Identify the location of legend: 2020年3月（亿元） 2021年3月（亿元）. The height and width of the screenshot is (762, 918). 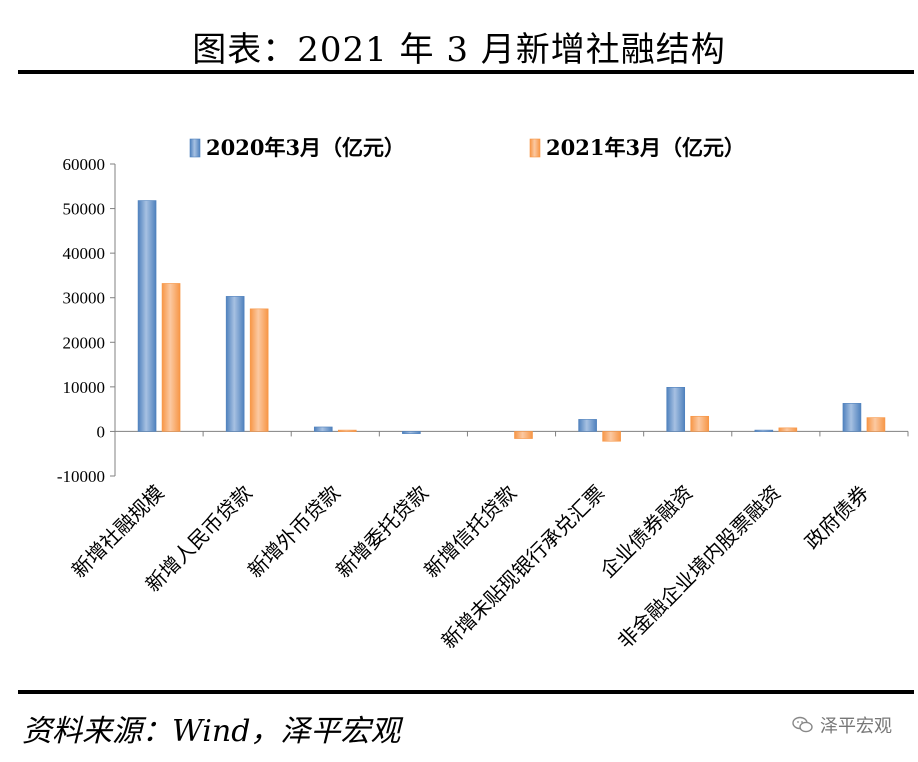
(467, 147).